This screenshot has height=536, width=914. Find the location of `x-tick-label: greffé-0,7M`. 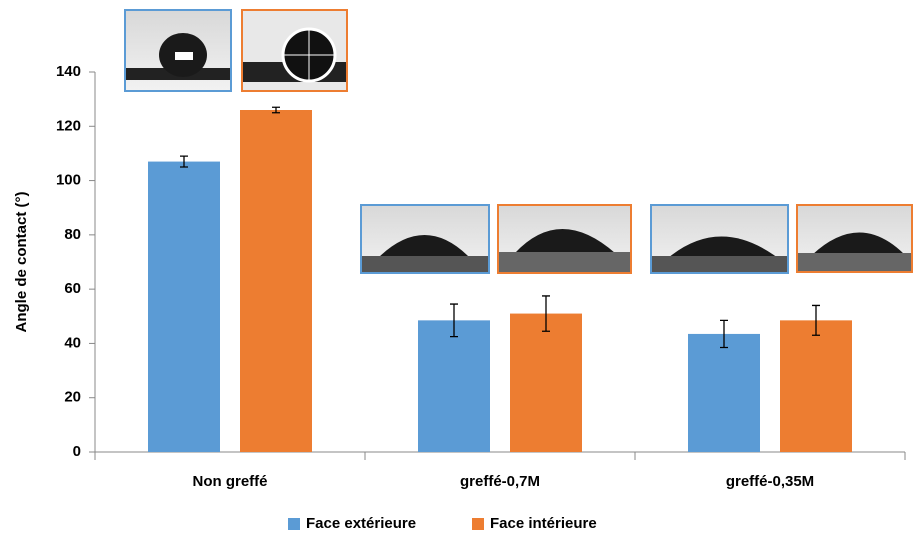

x-tick-label: greffé-0,7M is located at coordinates (500, 481).